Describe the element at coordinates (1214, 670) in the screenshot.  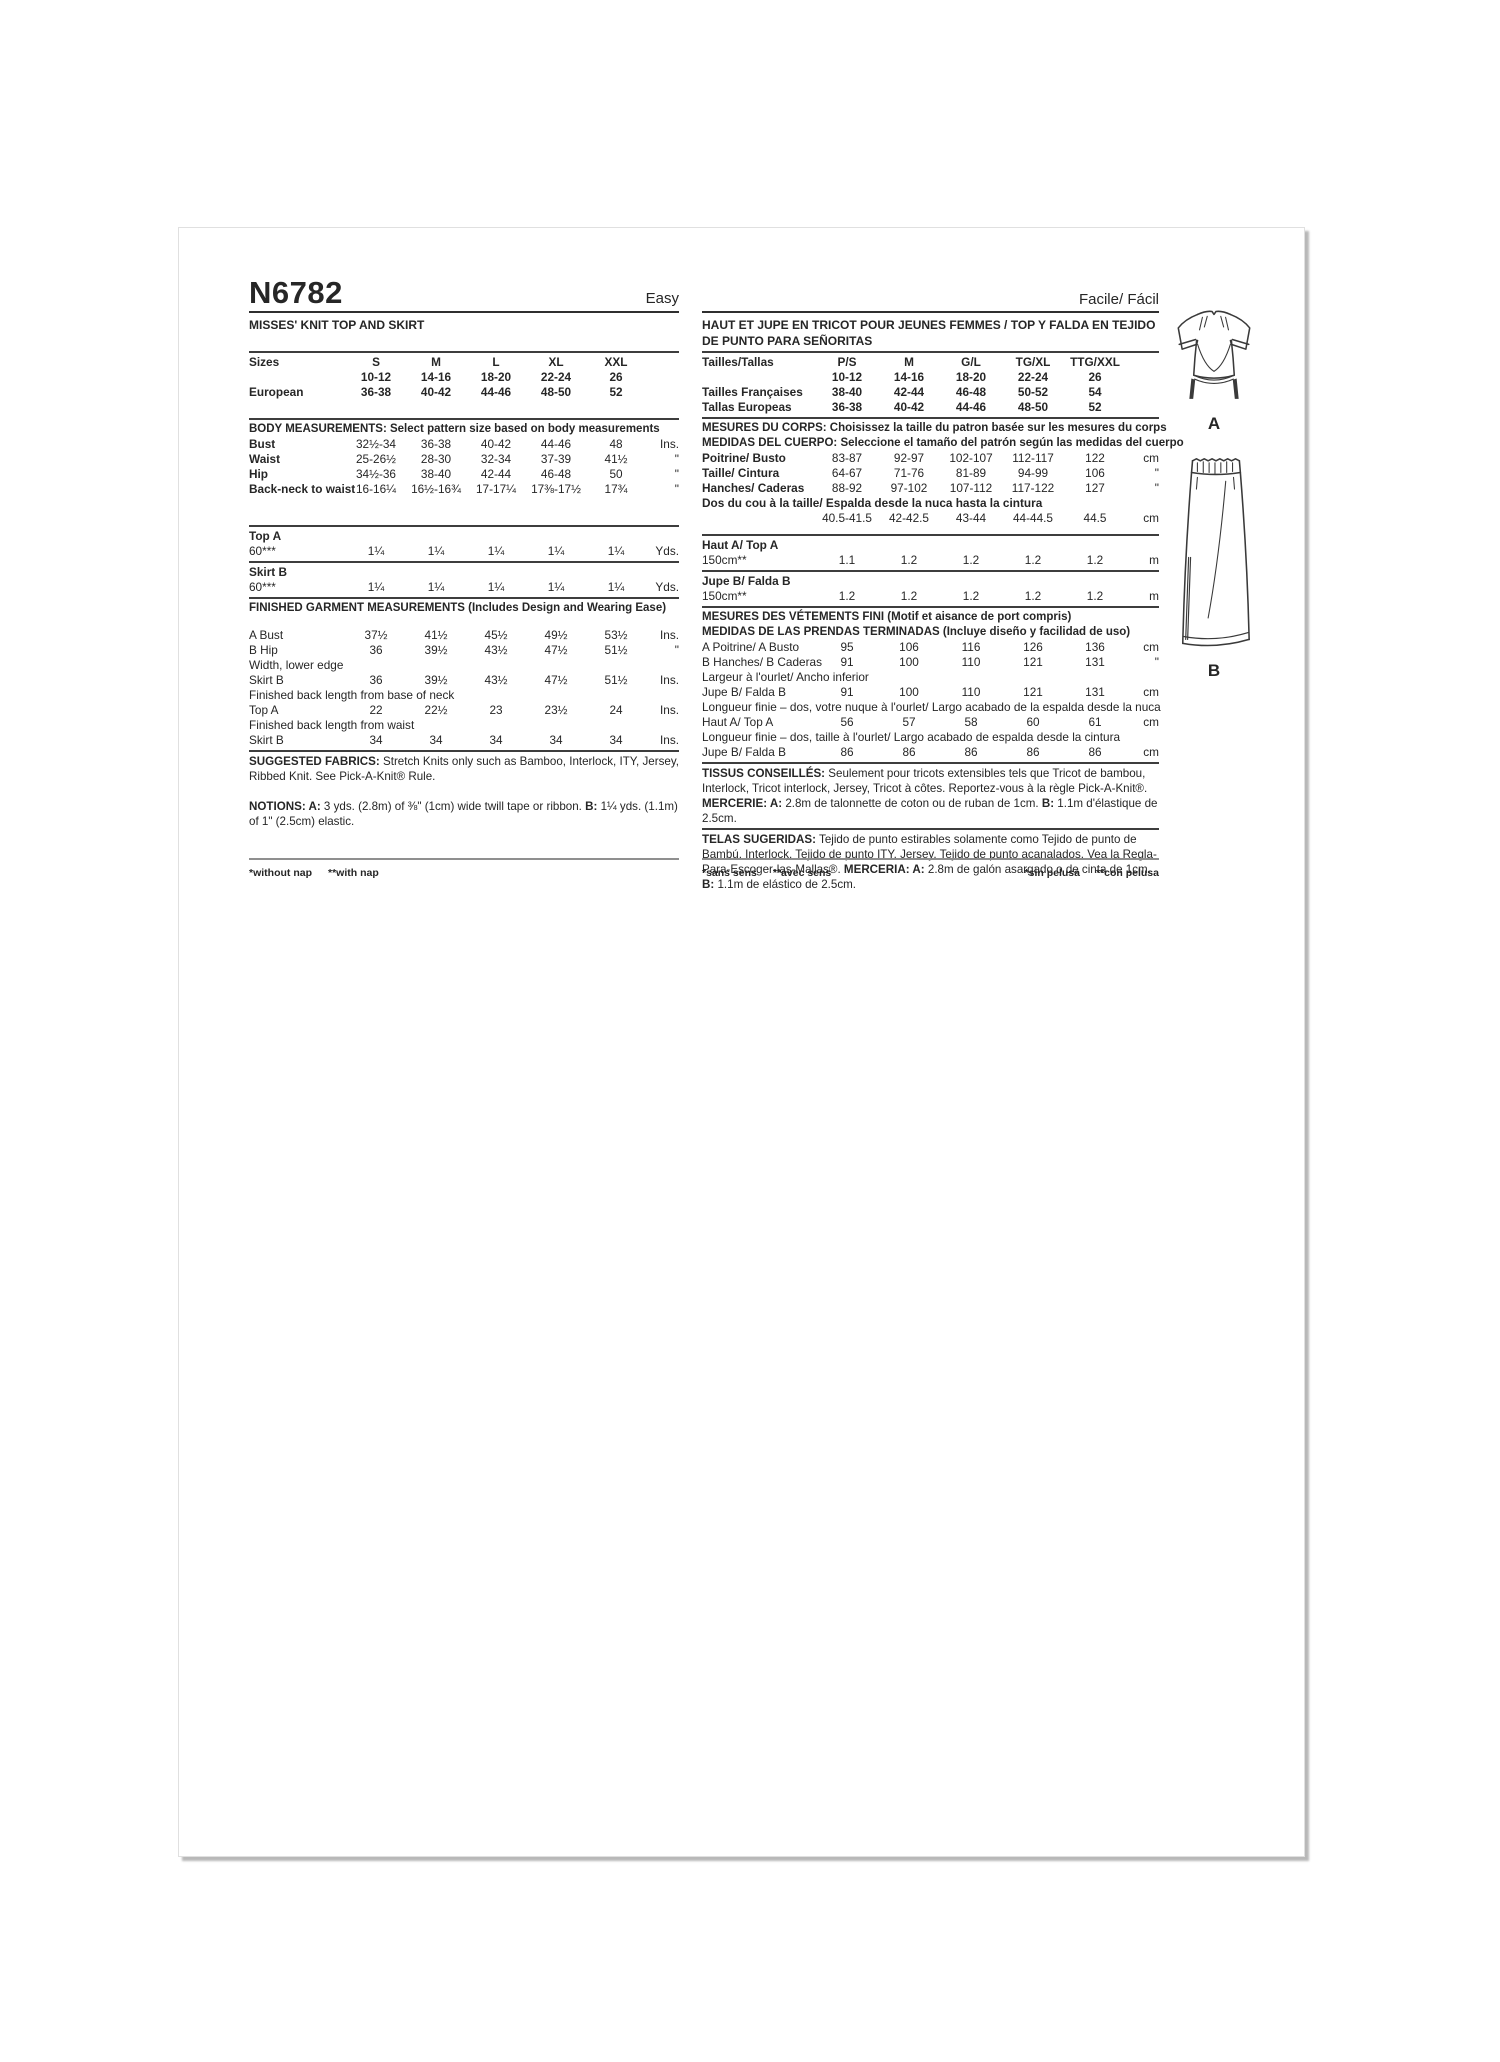
I see `view-b-label: B` at that location.